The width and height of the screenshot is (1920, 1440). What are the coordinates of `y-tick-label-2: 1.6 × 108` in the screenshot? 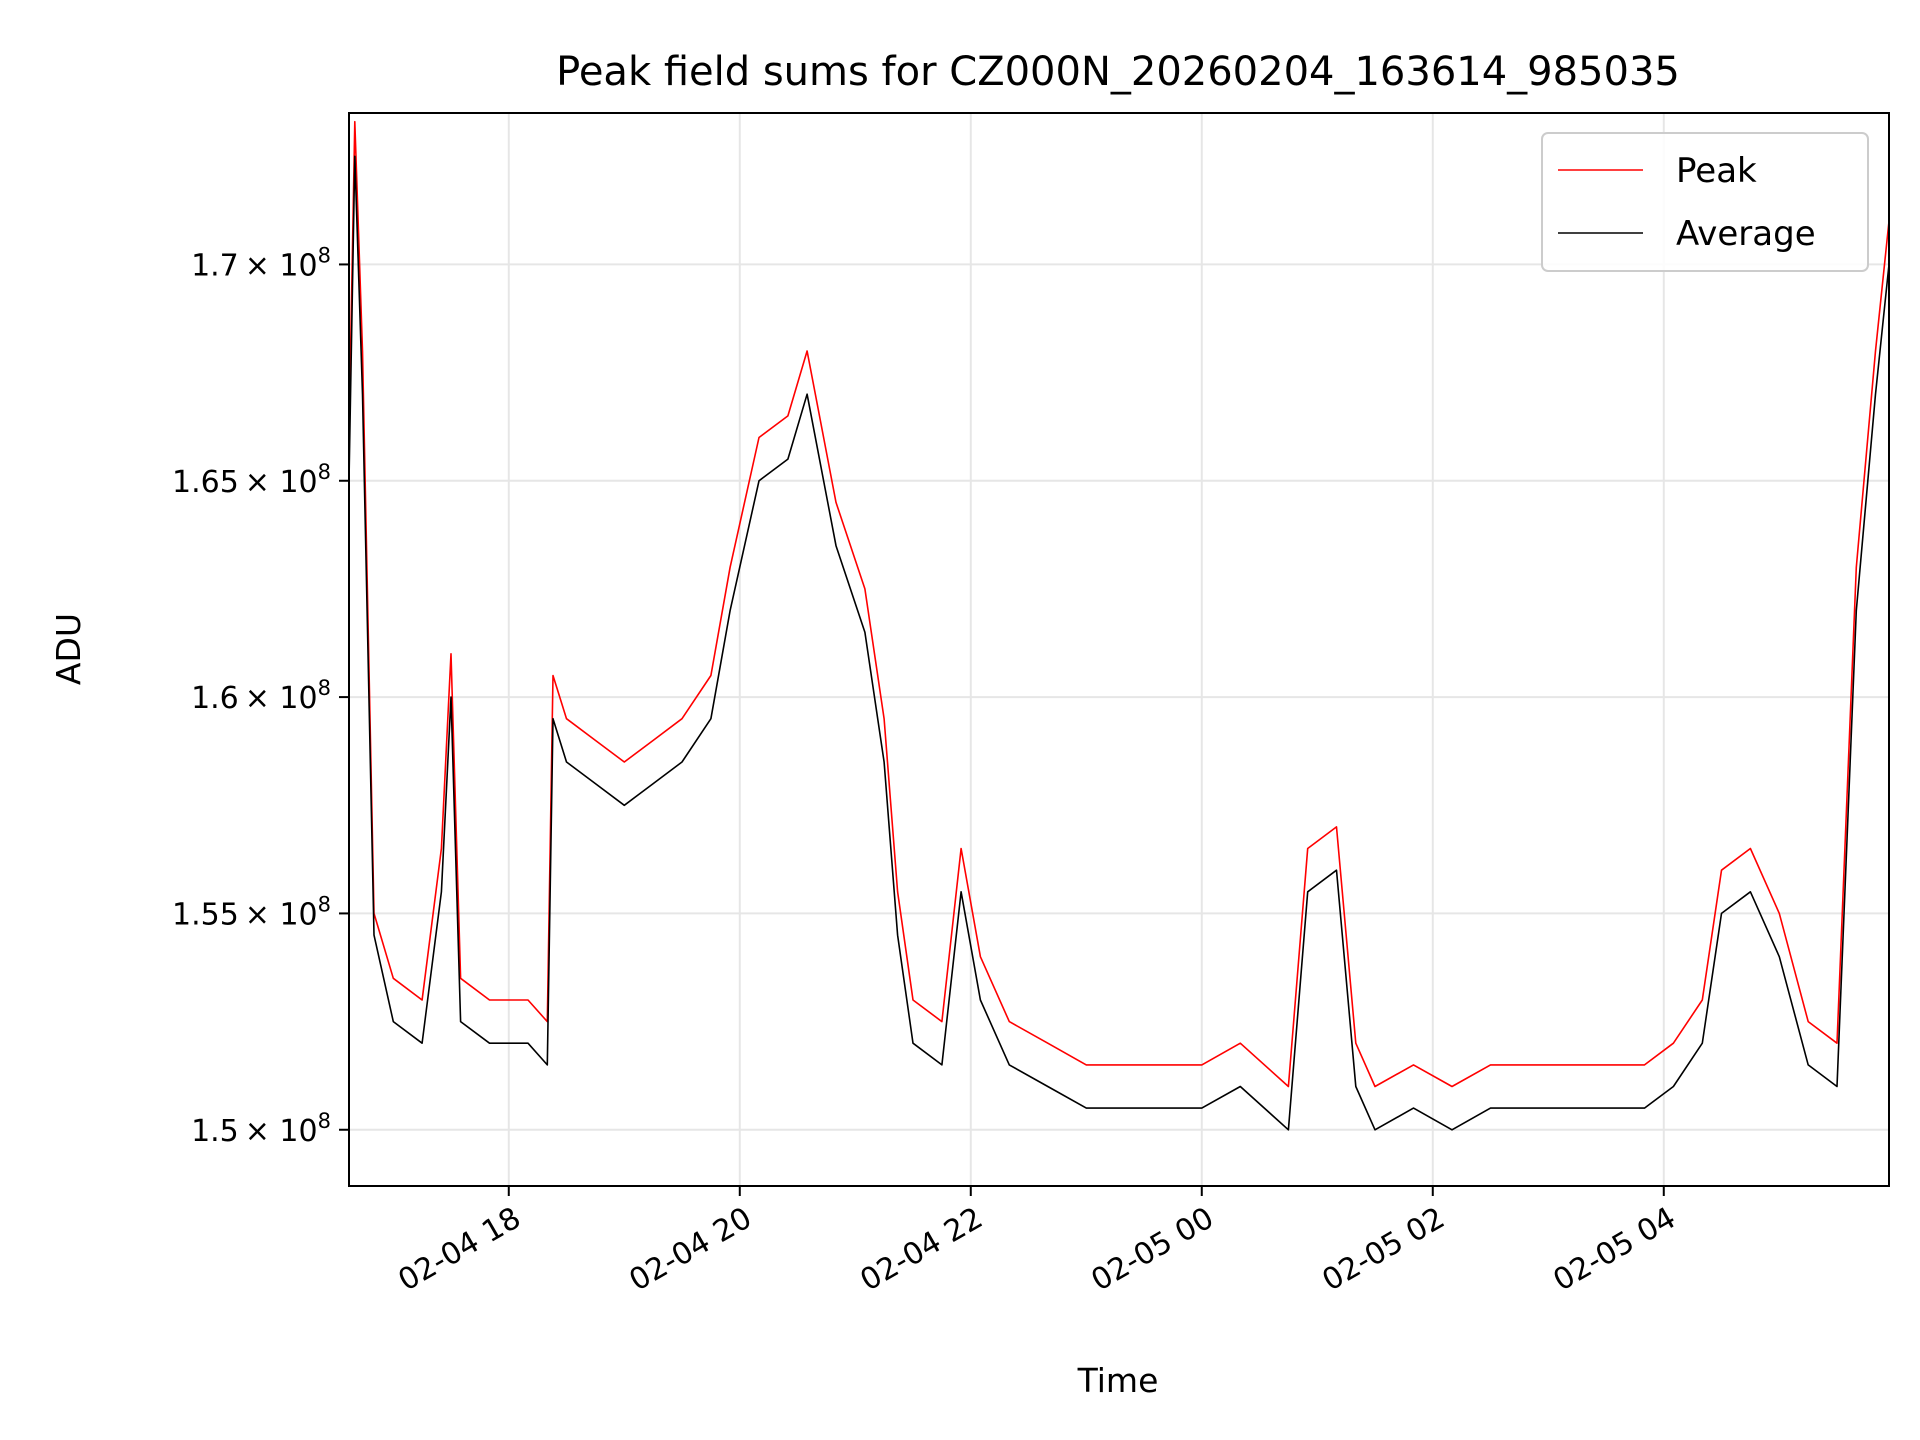 It's located at (261, 696).